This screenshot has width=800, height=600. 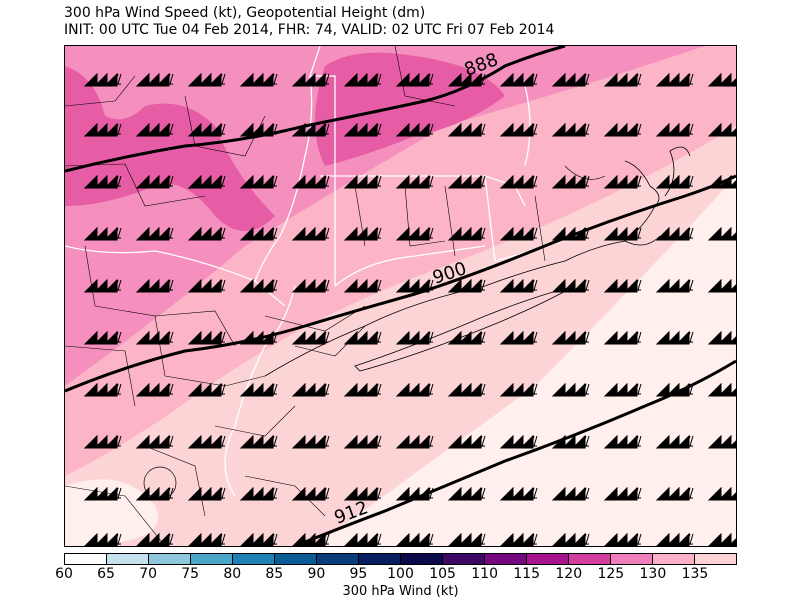 I want to click on colorbar-tick-label: 60, so click(x=64, y=574).